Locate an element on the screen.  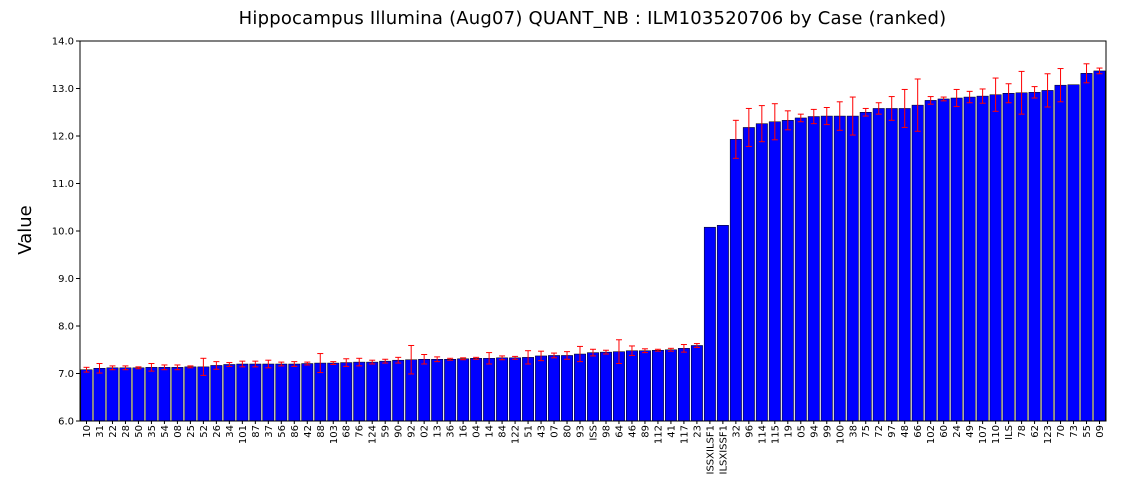
x-tick-label-52: 52 is located at coordinates (204, 431).